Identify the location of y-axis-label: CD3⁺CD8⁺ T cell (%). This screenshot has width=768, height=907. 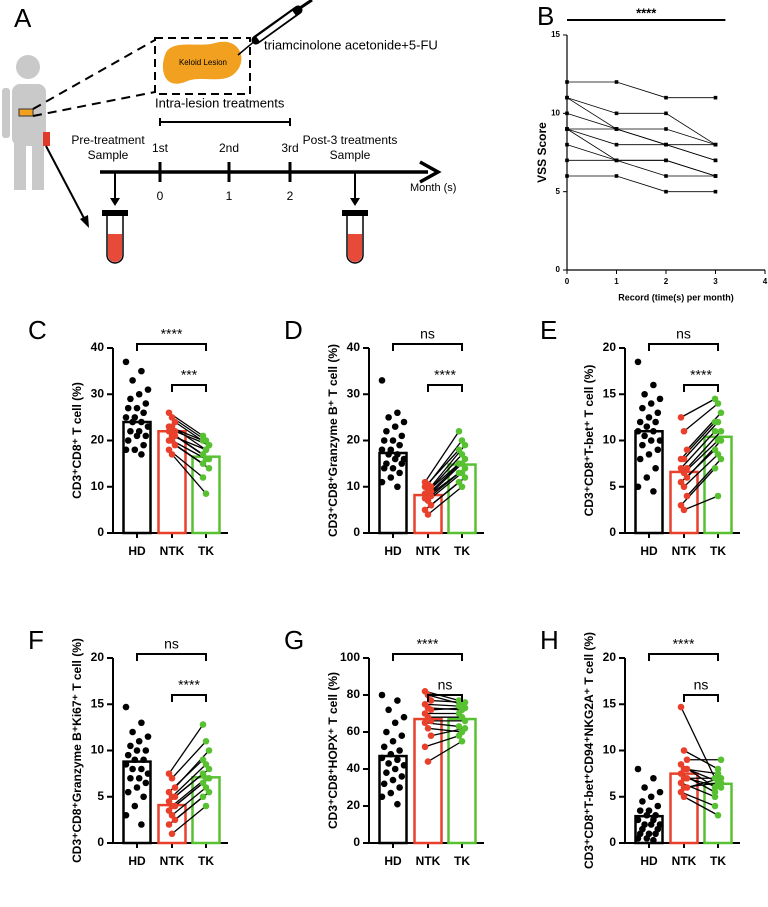
(77, 440).